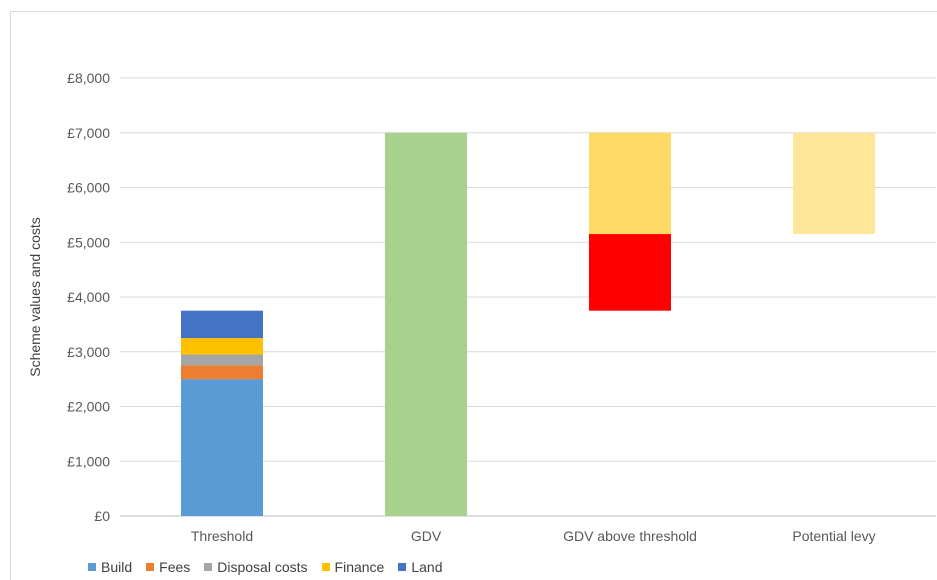 The height and width of the screenshot is (580, 937). What do you see at coordinates (175, 567) in the screenshot?
I see `legend-label: Fees` at bounding box center [175, 567].